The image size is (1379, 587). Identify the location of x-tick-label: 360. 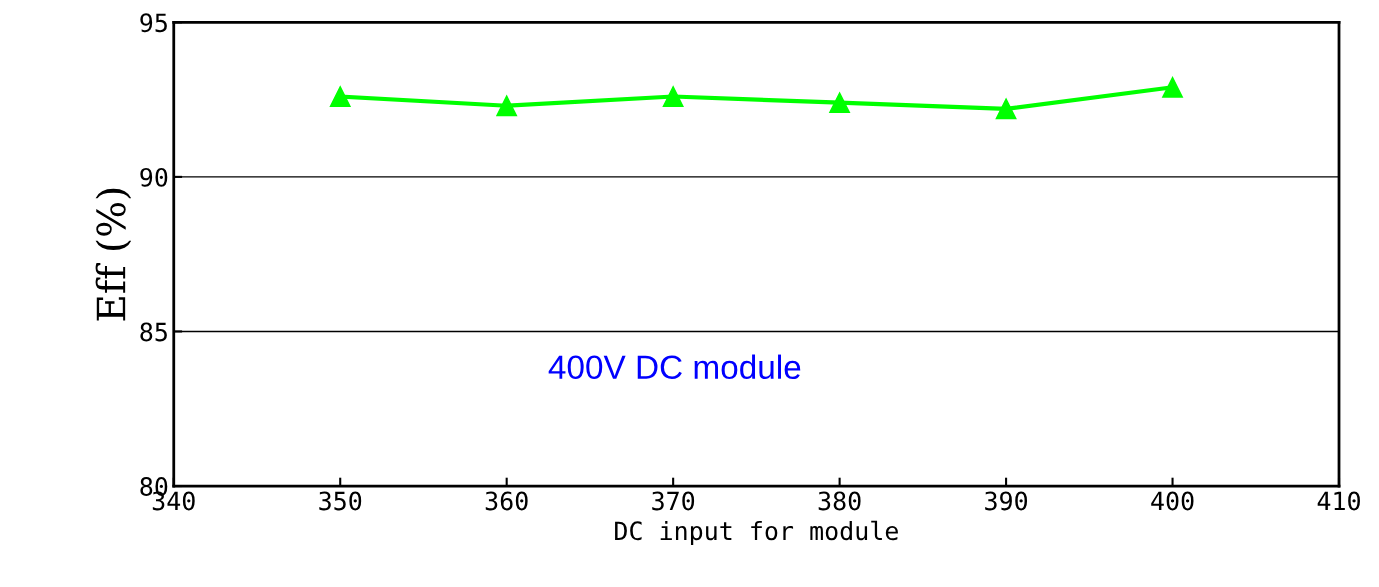
(506, 501).